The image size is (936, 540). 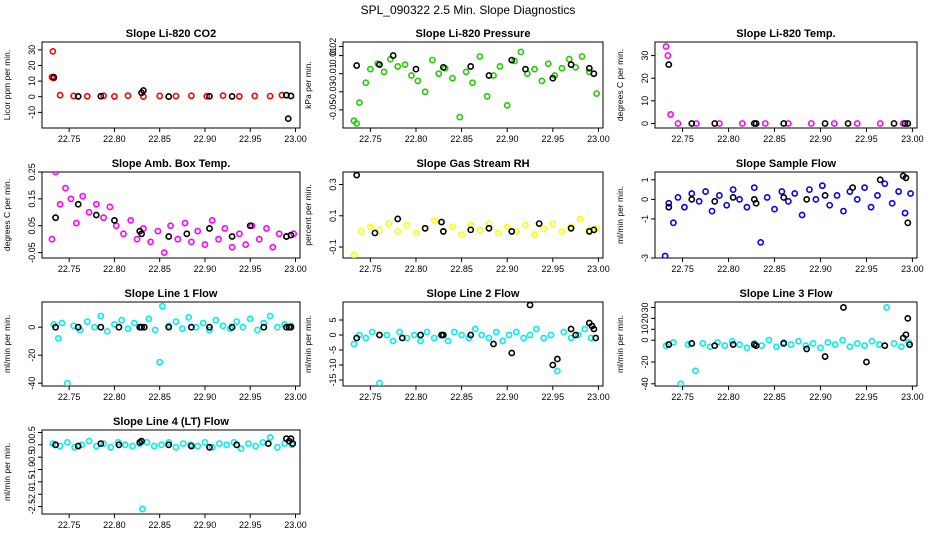 What do you see at coordinates (171, 344) in the screenshot?
I see `plot-frame` at bounding box center [171, 344].